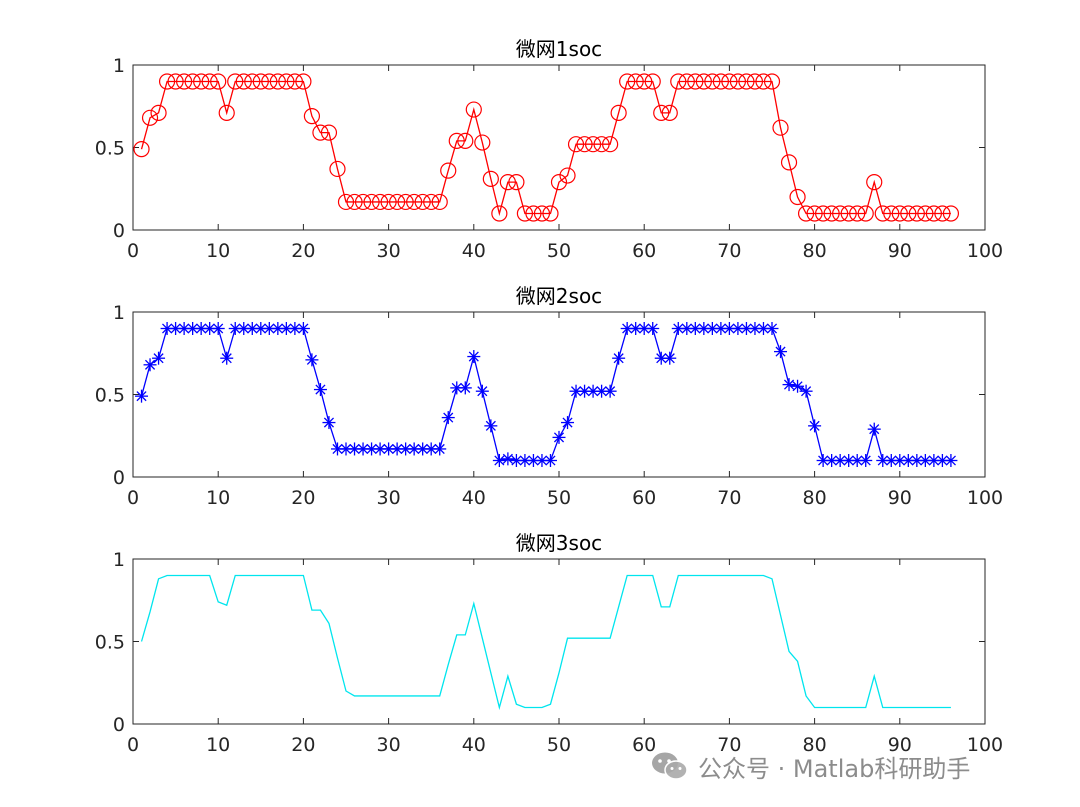 This screenshot has height=807, width=1080. I want to click on watermark-text: 公众号 · Matlab科研助手, so click(834, 768).